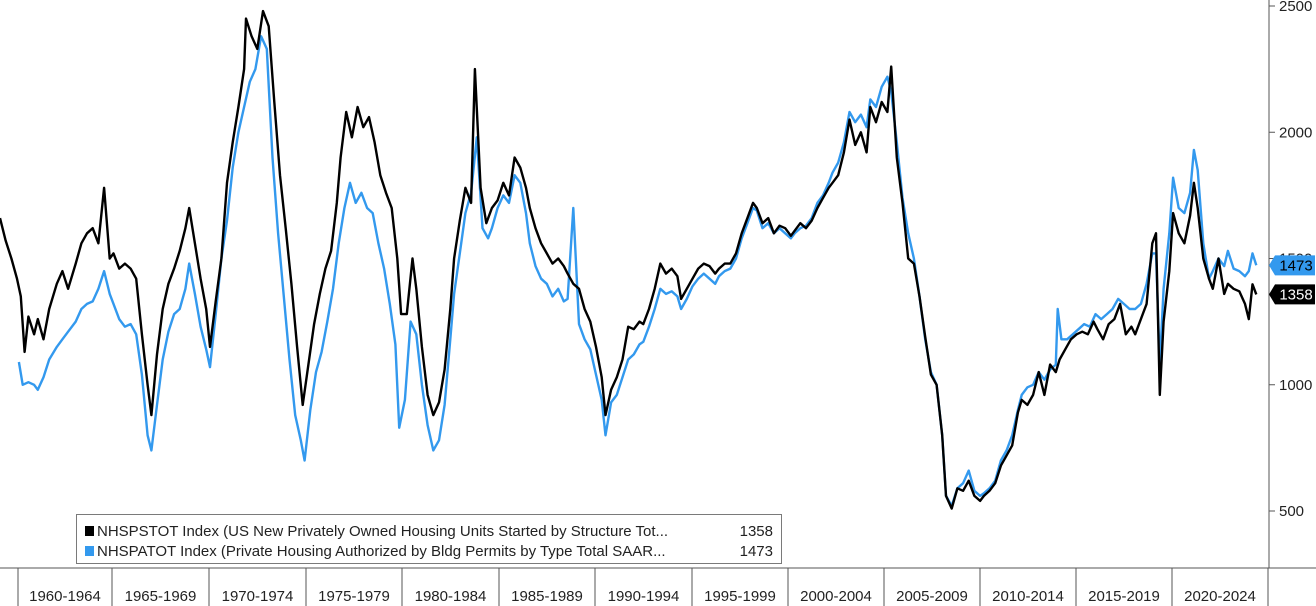 The image size is (1316, 606). What do you see at coordinates (644, 596) in the screenshot?
I see `x-tick-label-1990-1994: 1990-1994` at bounding box center [644, 596].